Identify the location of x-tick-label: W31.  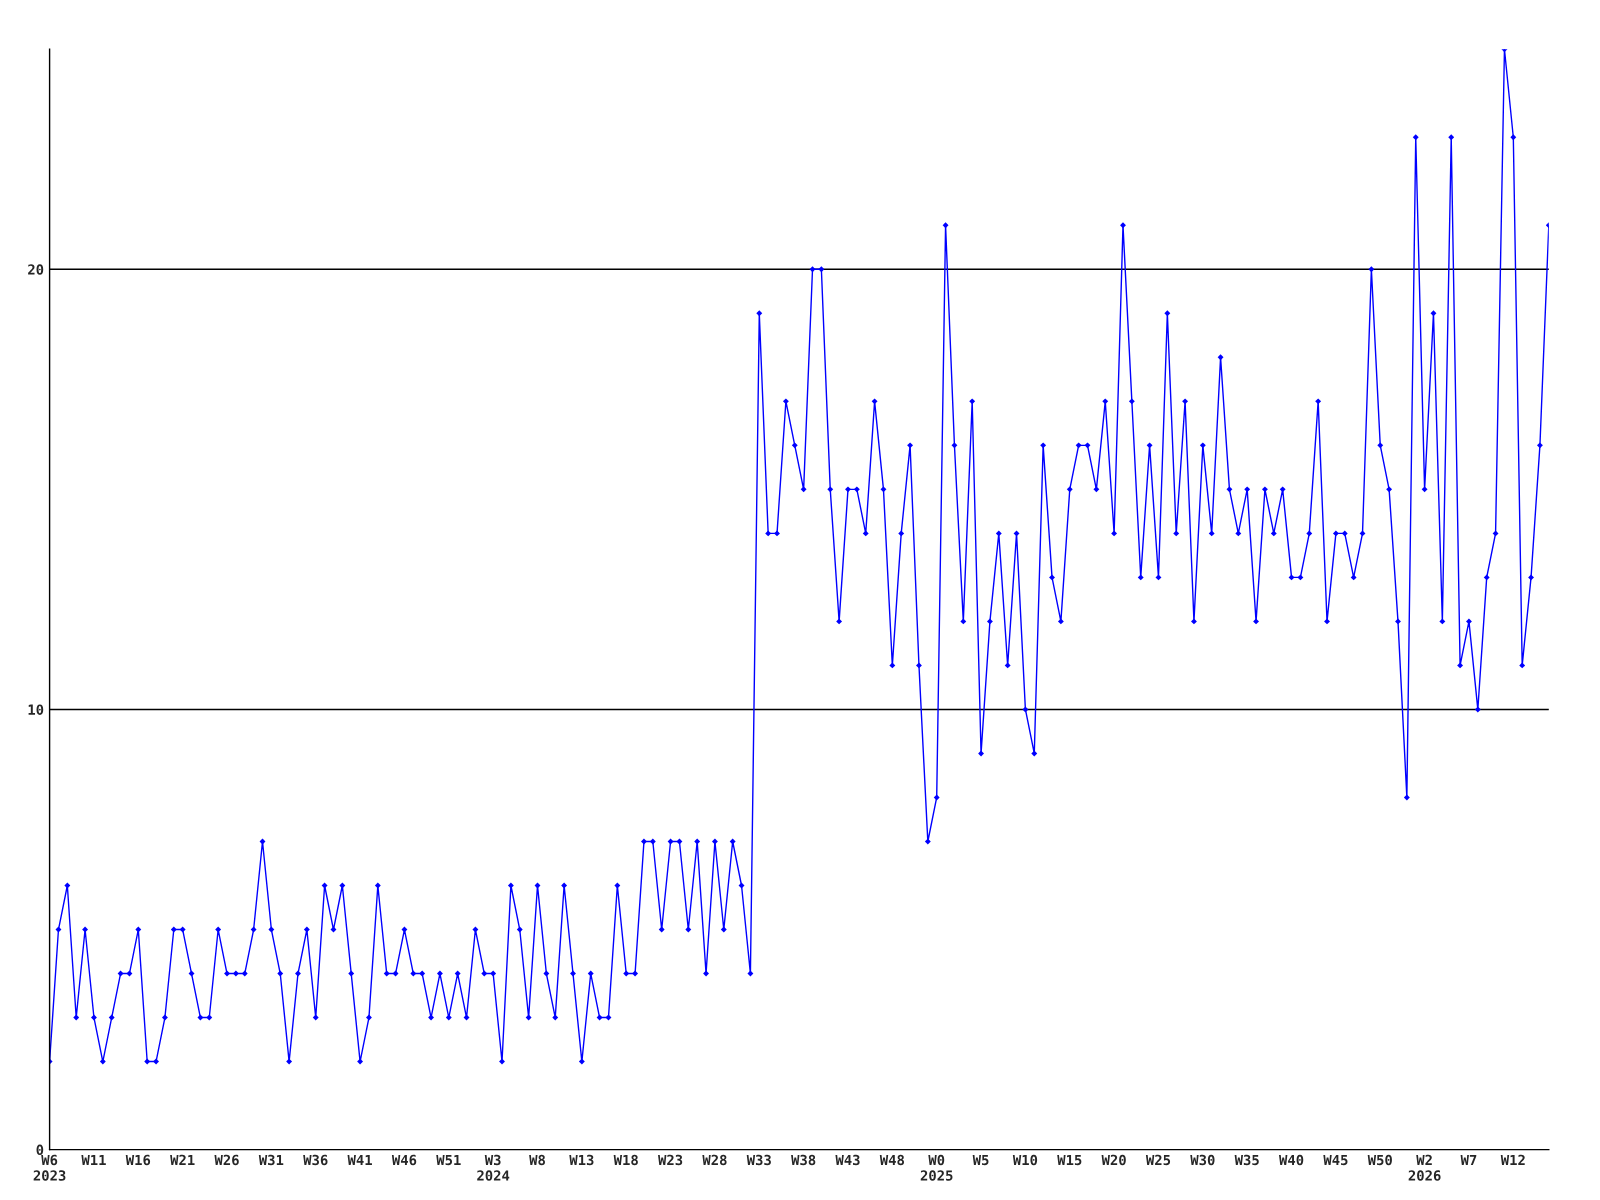
(271, 1160).